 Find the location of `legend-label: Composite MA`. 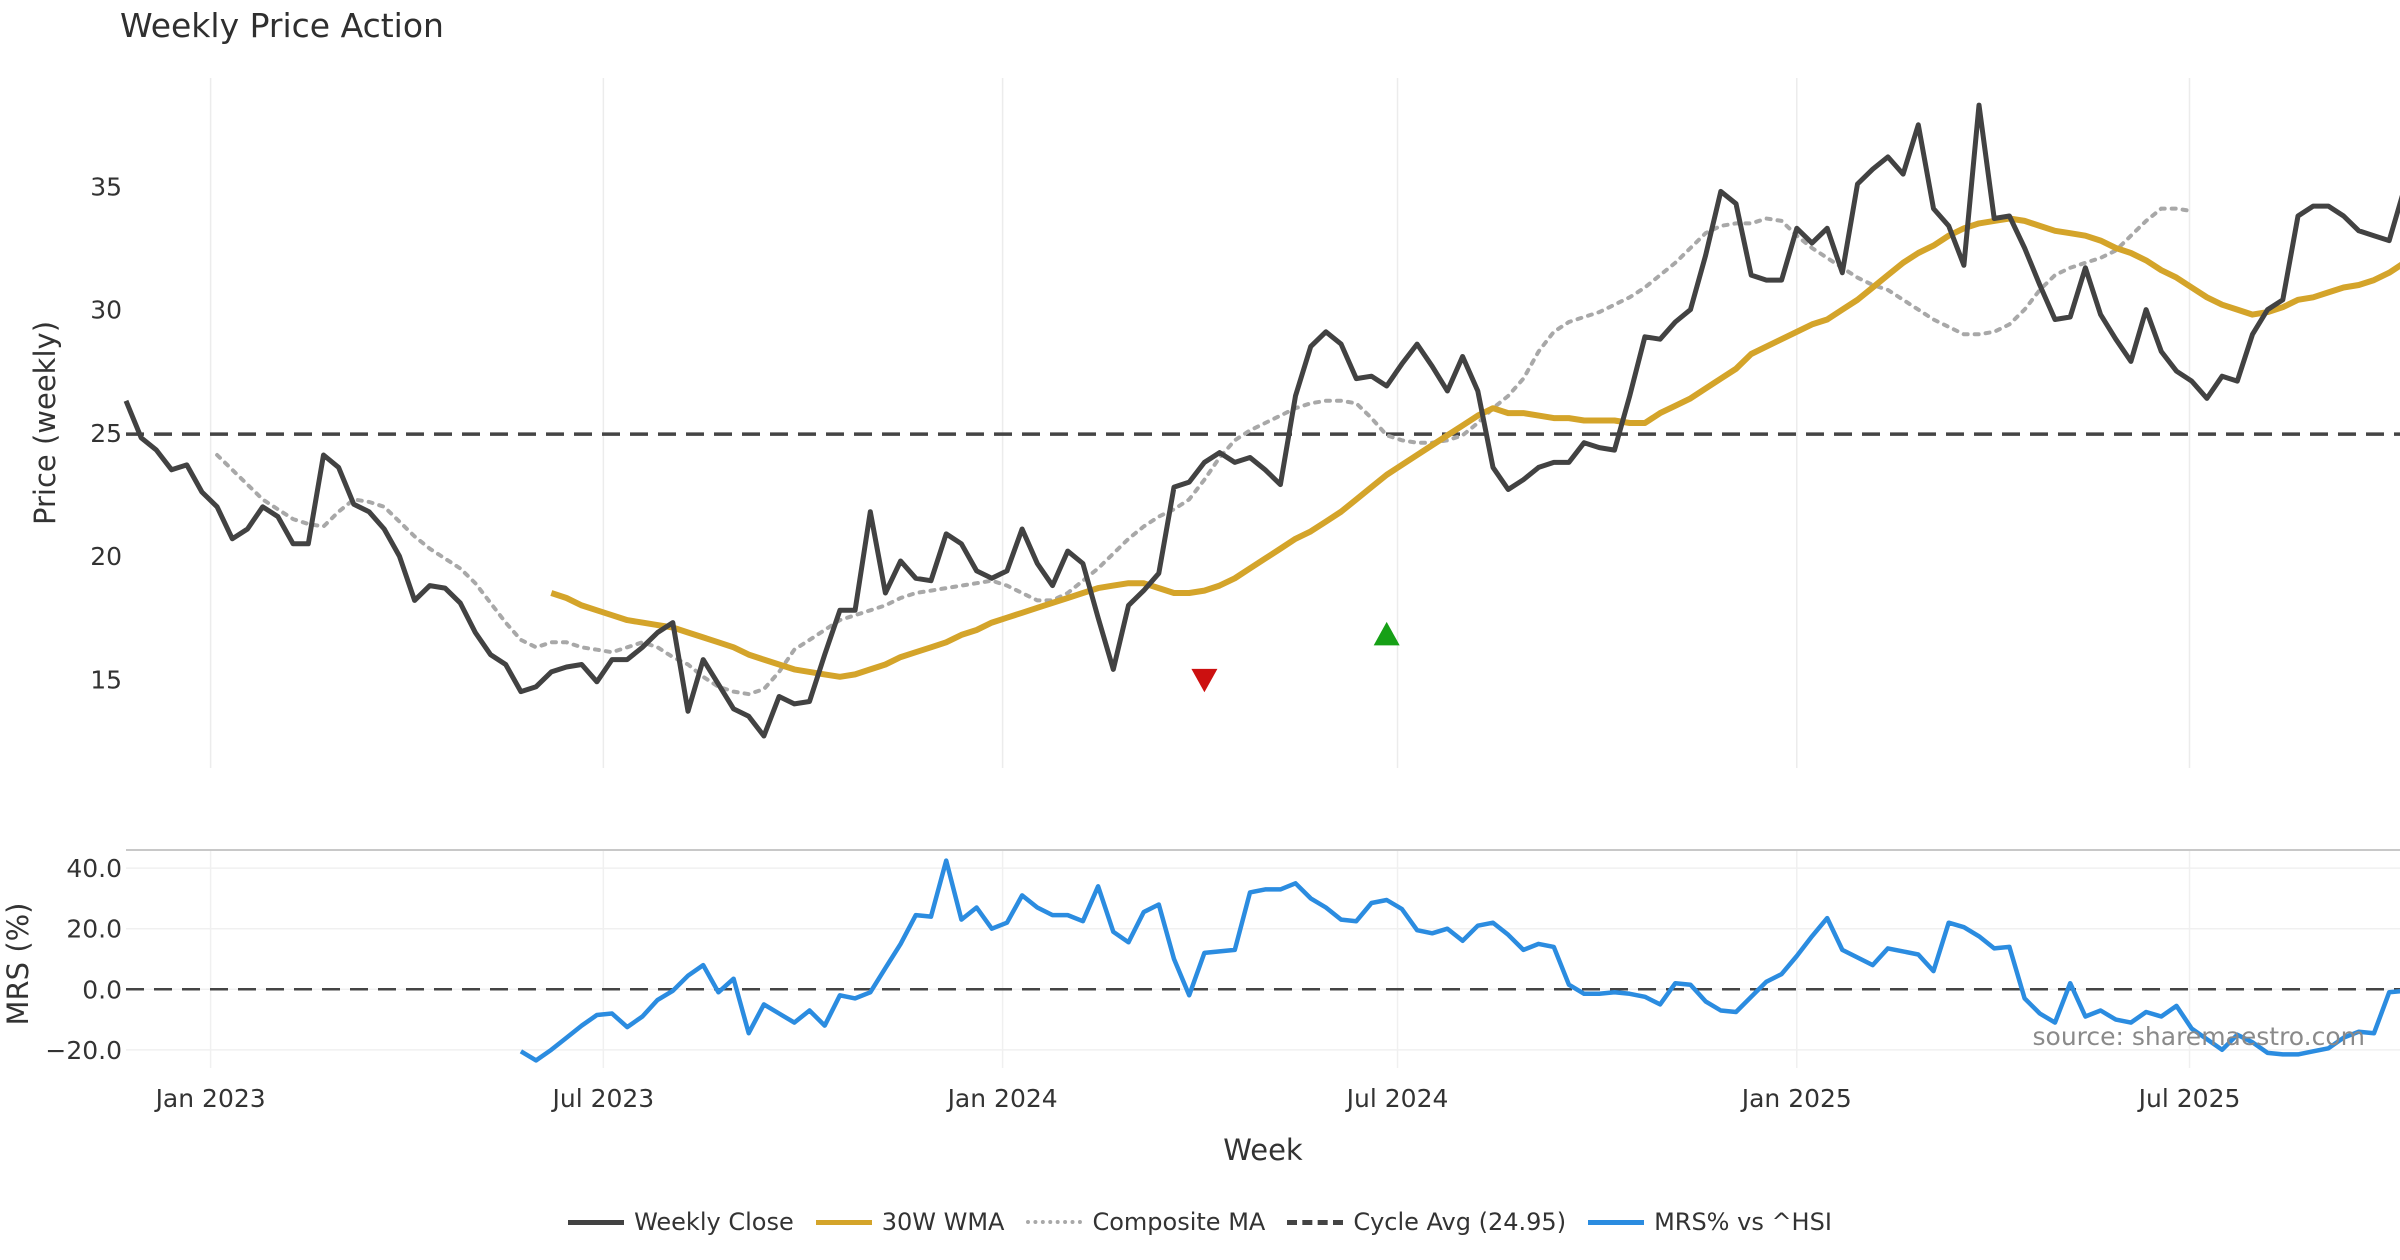

legend-label: Composite MA is located at coordinates (1179, 1222).